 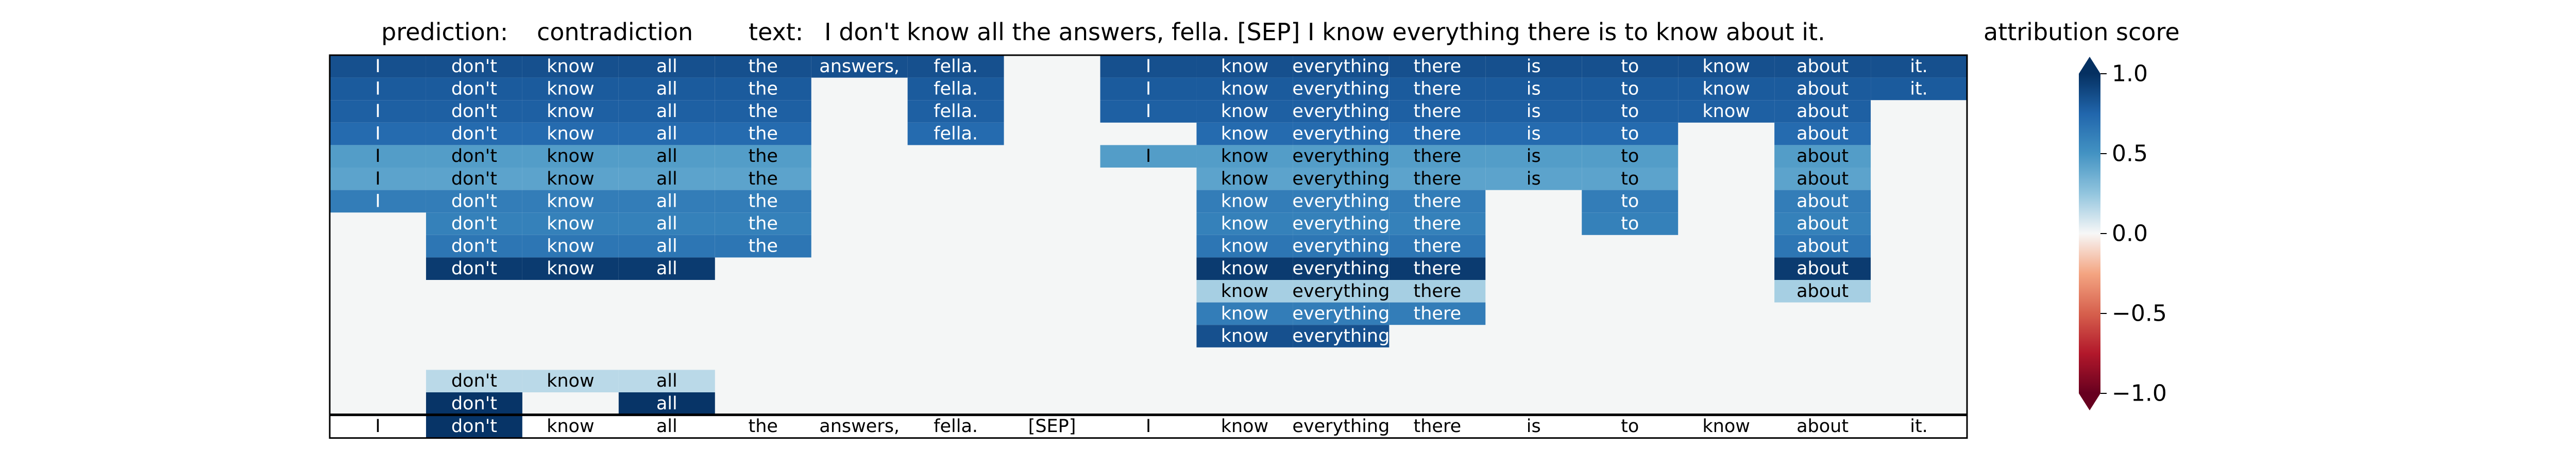 What do you see at coordinates (571, 426) in the screenshot?
I see `reference-token-label: know` at bounding box center [571, 426].